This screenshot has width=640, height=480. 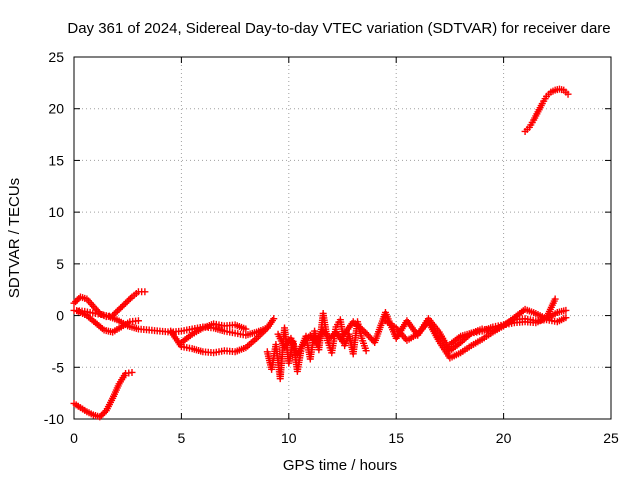 I want to click on x-axis-label: GPS time / hours, so click(x=340, y=465).